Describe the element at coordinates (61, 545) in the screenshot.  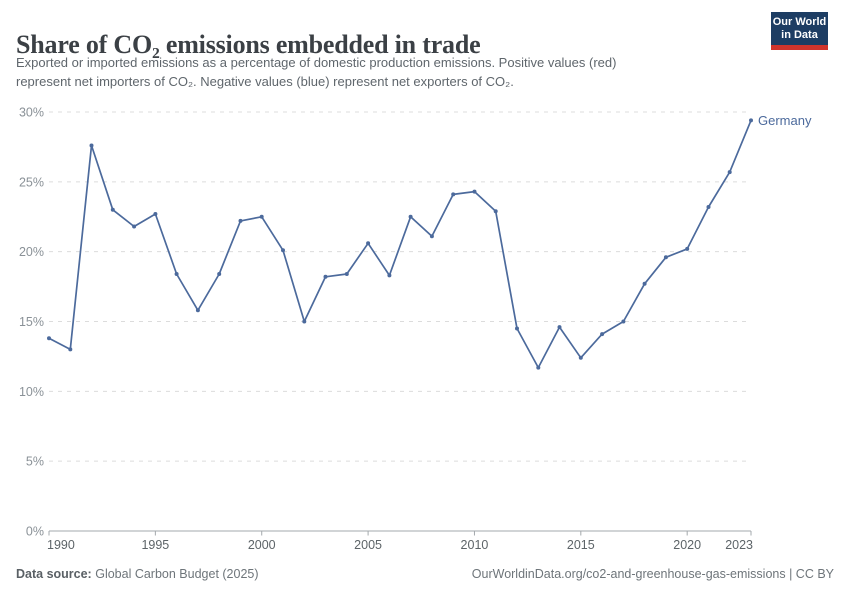
I see `x-axis-tick-label: 1990` at that location.